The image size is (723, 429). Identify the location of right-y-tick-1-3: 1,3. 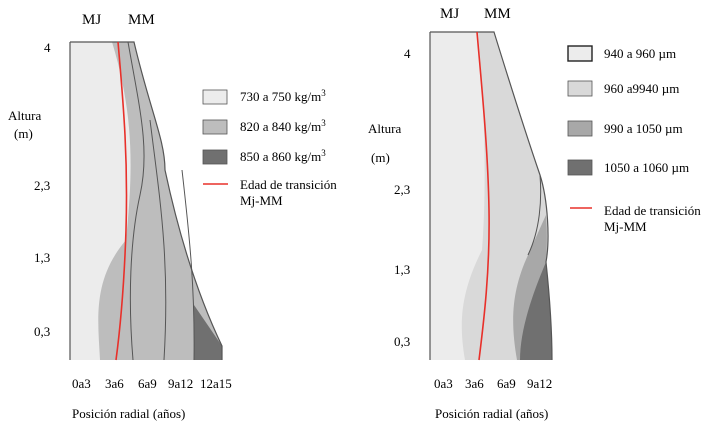
(402, 269).